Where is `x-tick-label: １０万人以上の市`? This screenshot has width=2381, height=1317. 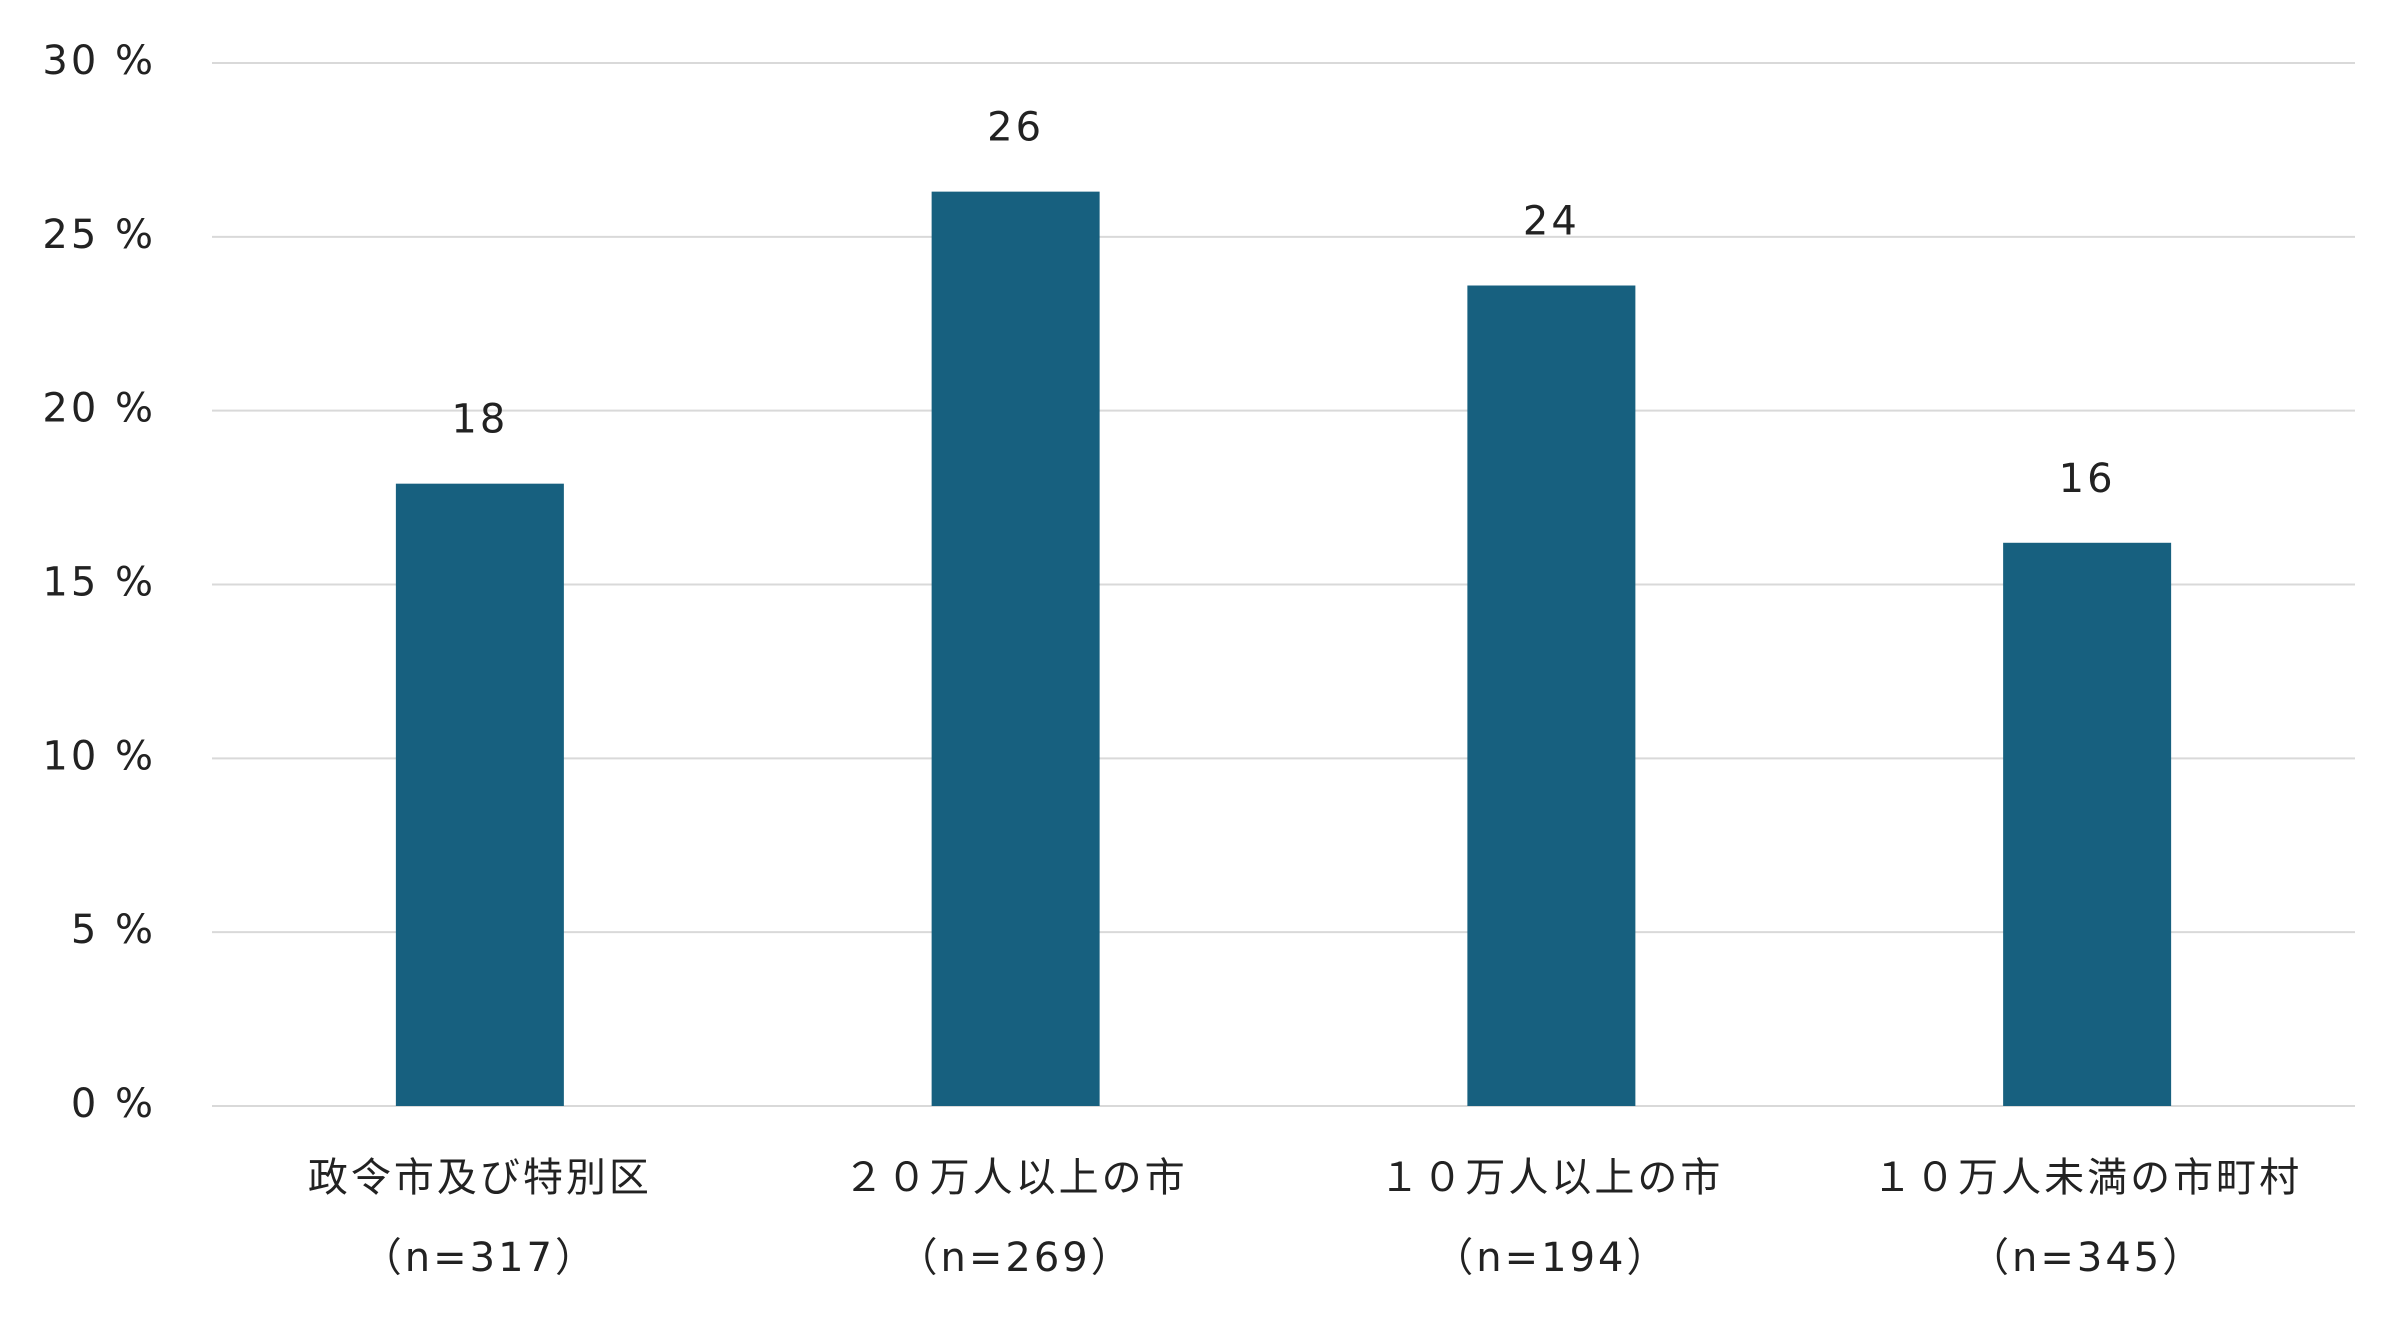
x-tick-label: １０万人以上の市 is located at coordinates (1551, 1178).